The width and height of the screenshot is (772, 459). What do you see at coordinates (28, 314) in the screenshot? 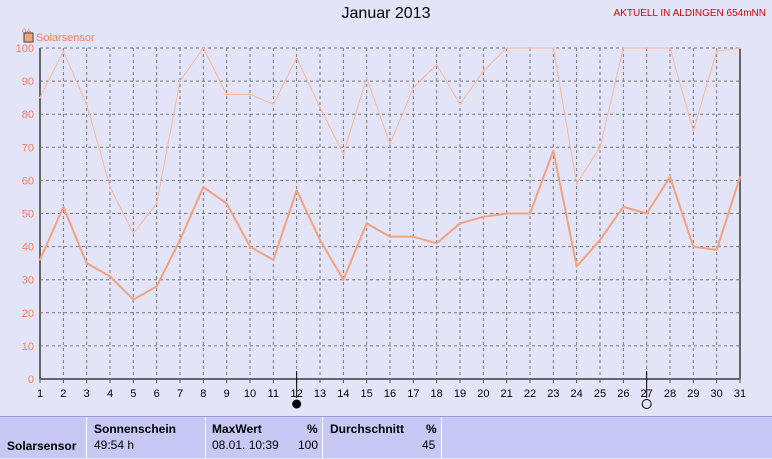
I see `y-tick-label: 20` at bounding box center [28, 314].